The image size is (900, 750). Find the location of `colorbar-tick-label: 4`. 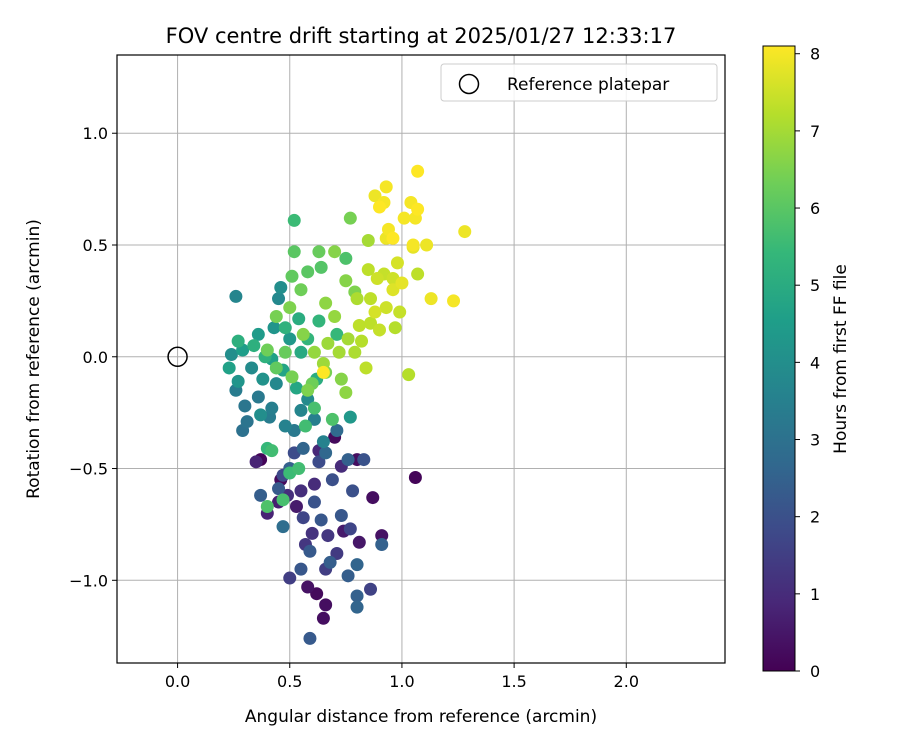

colorbar-tick-label: 4 is located at coordinates (815, 362).